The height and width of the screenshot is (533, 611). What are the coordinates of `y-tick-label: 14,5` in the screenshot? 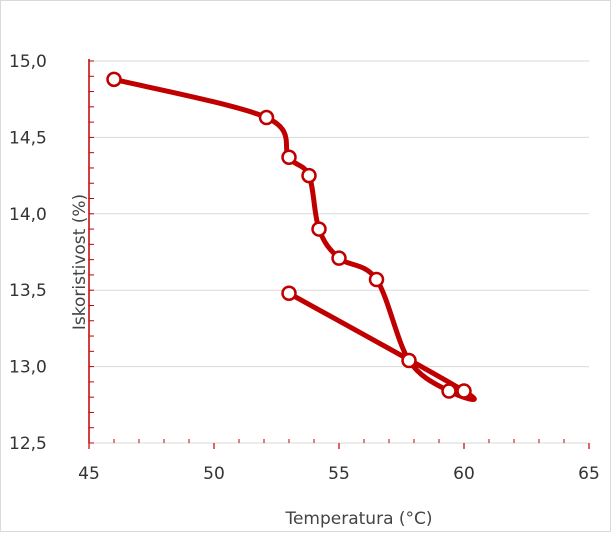 It's located at (28, 138).